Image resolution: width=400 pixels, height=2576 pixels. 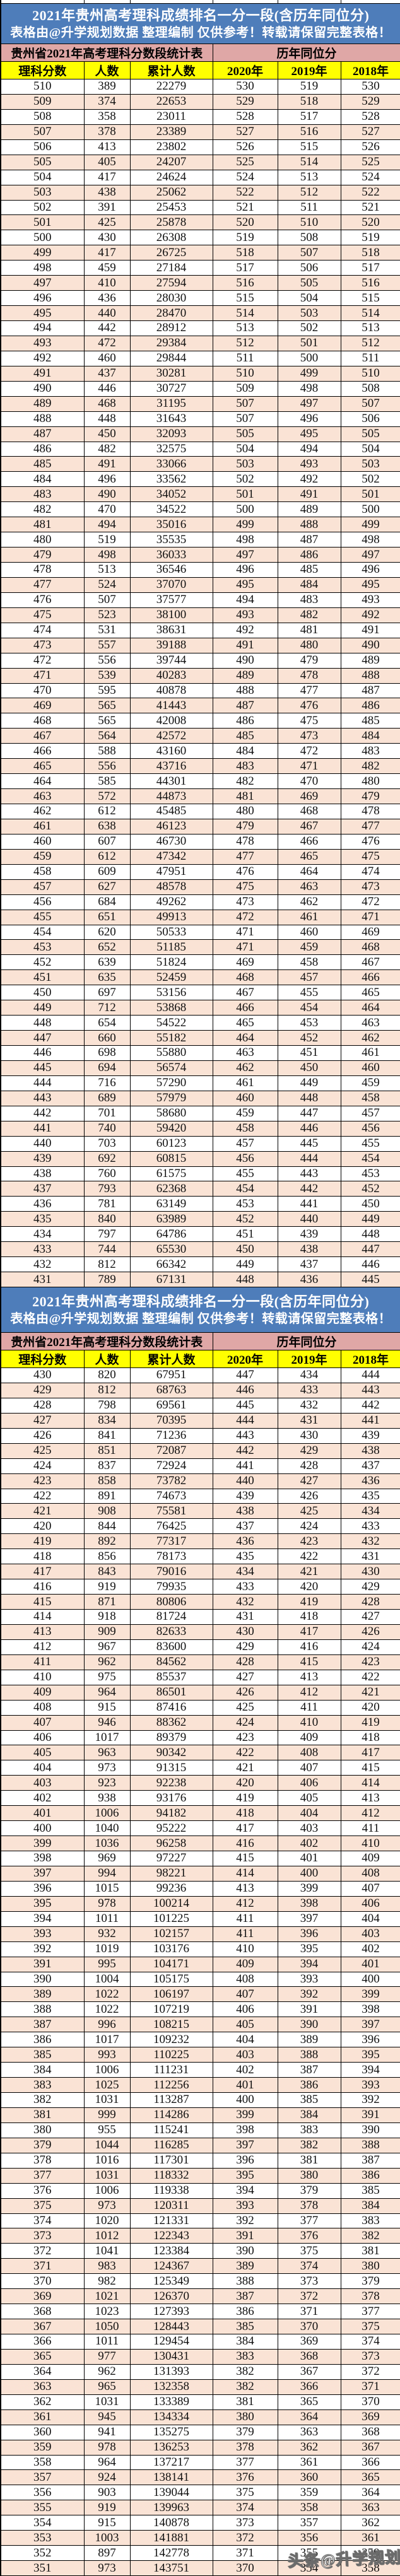 I want to click on table-row: 392 1019 103176 410 395 402, so click(x=200, y=1949).